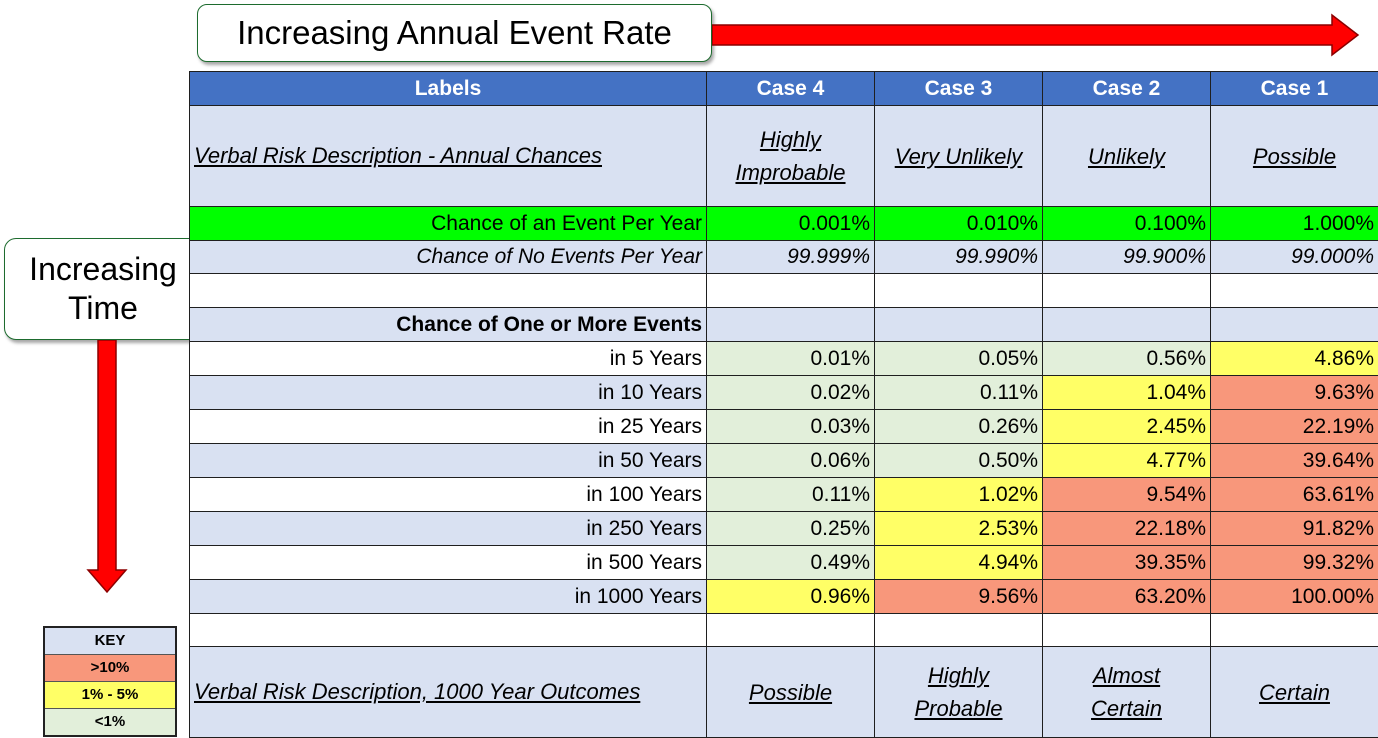  I want to click on event-per-year-case-3: 0.010%, so click(959, 224).